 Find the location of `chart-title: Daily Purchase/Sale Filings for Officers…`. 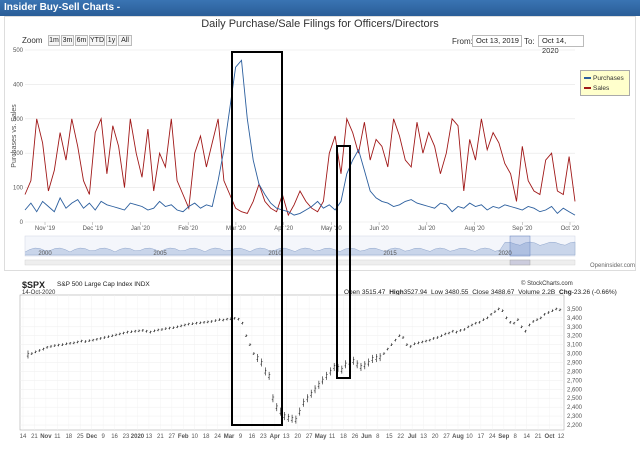

chart-title: Daily Purchase/Sale Filings for Officers… is located at coordinates (320, 24).